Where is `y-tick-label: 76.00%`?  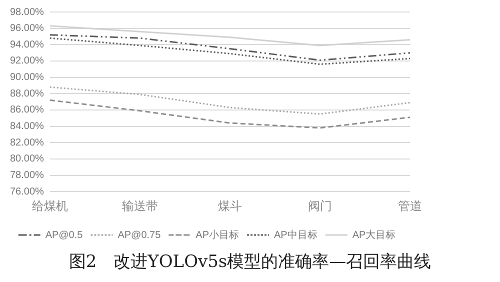 y-tick-label: 76.00% is located at coordinates (27, 192).